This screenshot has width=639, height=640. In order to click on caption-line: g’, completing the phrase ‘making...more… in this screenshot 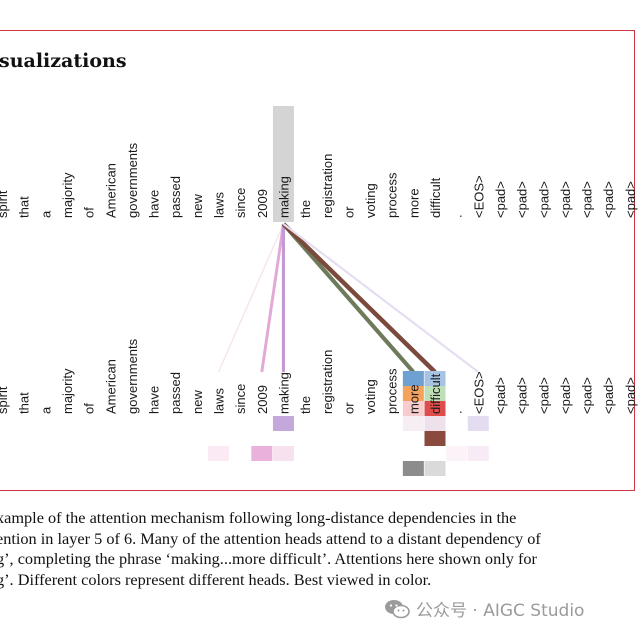, I will do `click(268, 558)`.